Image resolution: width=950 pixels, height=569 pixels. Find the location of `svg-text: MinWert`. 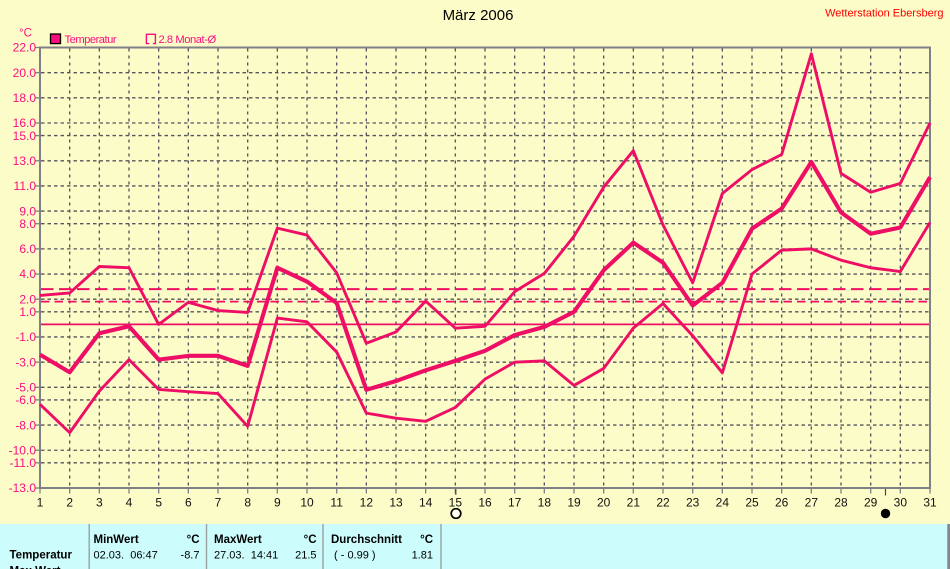

svg-text: MinWert is located at coordinates (116, 540).